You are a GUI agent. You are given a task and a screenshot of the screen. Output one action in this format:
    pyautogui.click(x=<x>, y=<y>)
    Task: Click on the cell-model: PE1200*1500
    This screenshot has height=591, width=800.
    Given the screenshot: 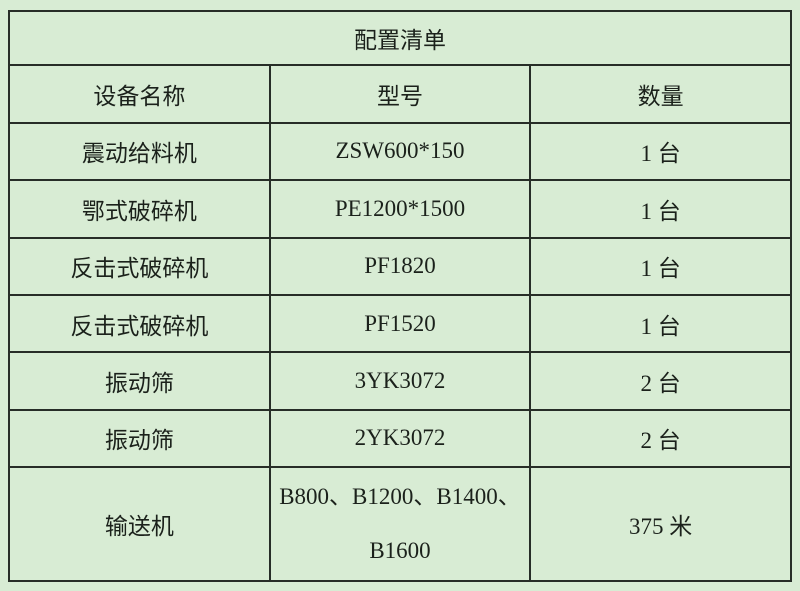 What is the action you would take?
    pyautogui.click(x=400, y=209)
    